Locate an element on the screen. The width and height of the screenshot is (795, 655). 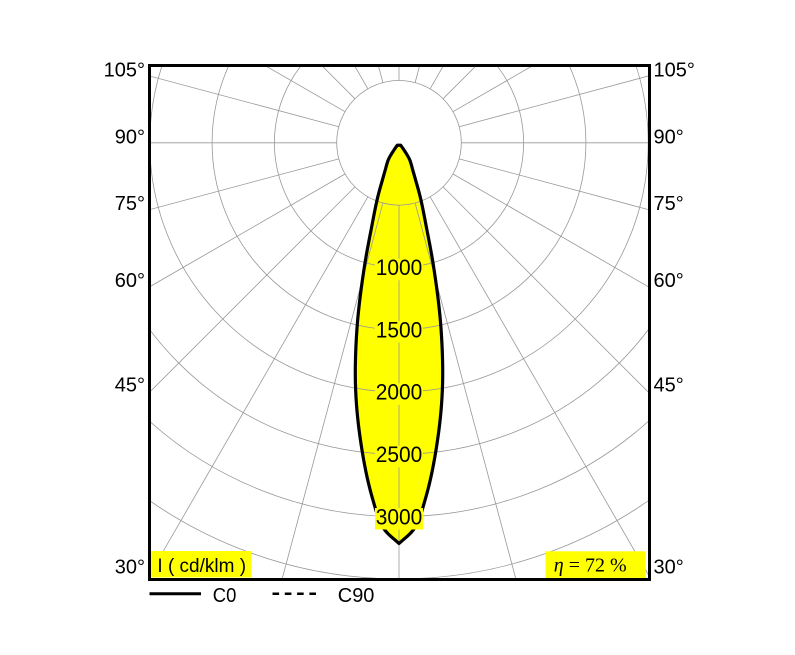
svg-text: I ( cd/klm ) is located at coordinates (201, 566).